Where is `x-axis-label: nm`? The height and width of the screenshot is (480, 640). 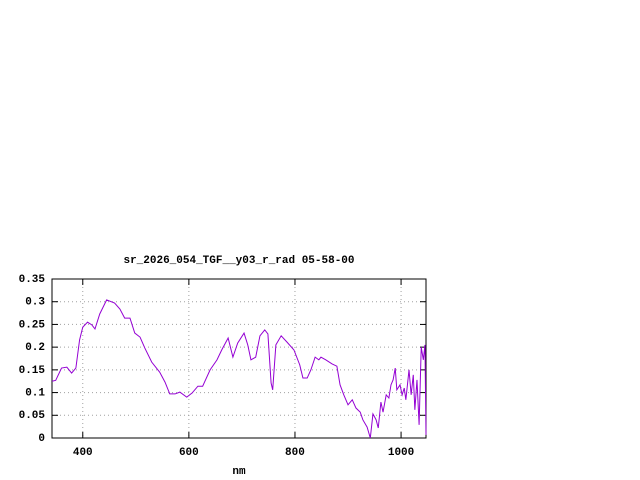
x-axis-label: nm is located at coordinates (239, 472).